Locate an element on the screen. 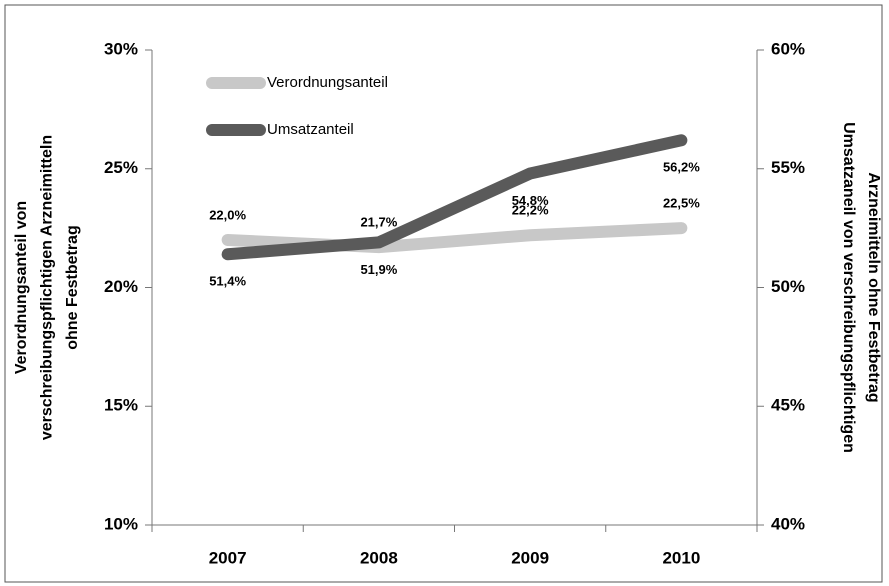 Image resolution: width=889 pixels, height=586 pixels. y2-axis-title: Arzneimitteln ohne Festbetrag is located at coordinates (873, 287).